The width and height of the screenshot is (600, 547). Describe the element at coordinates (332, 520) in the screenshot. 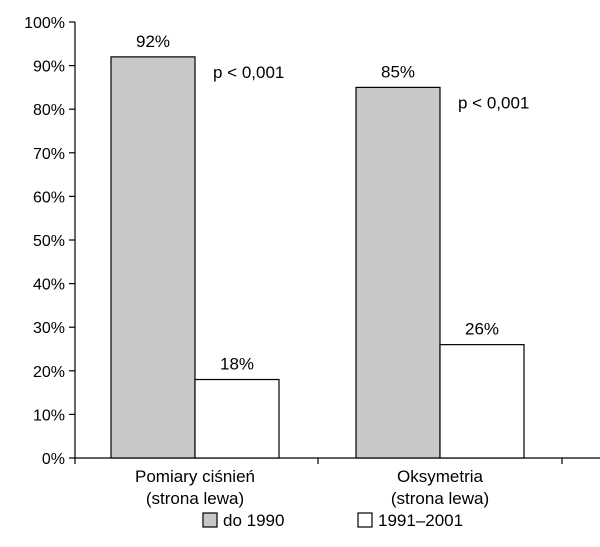

I see `legend: do 1990 1991–2001` at that location.